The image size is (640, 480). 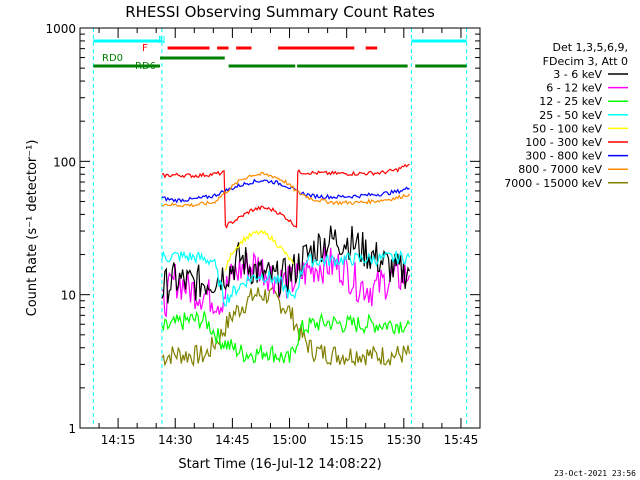 I want to click on legend-label: 7000 - 15000 keV, so click(x=553, y=183).